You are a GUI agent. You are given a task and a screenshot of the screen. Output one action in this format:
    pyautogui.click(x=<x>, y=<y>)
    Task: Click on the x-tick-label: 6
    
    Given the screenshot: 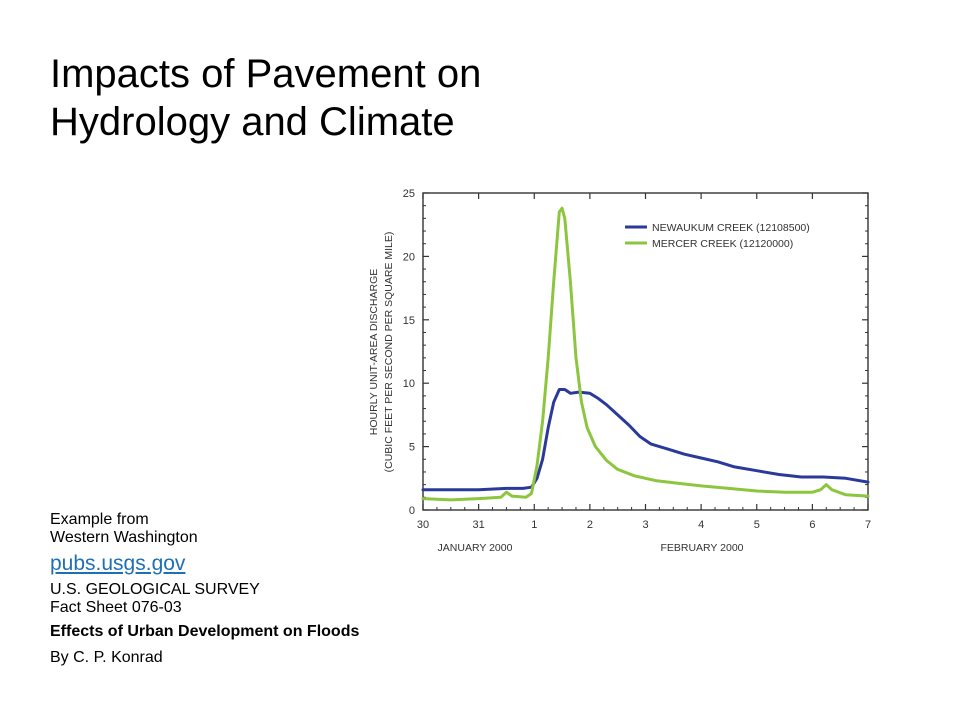 What is the action you would take?
    pyautogui.click(x=812, y=525)
    